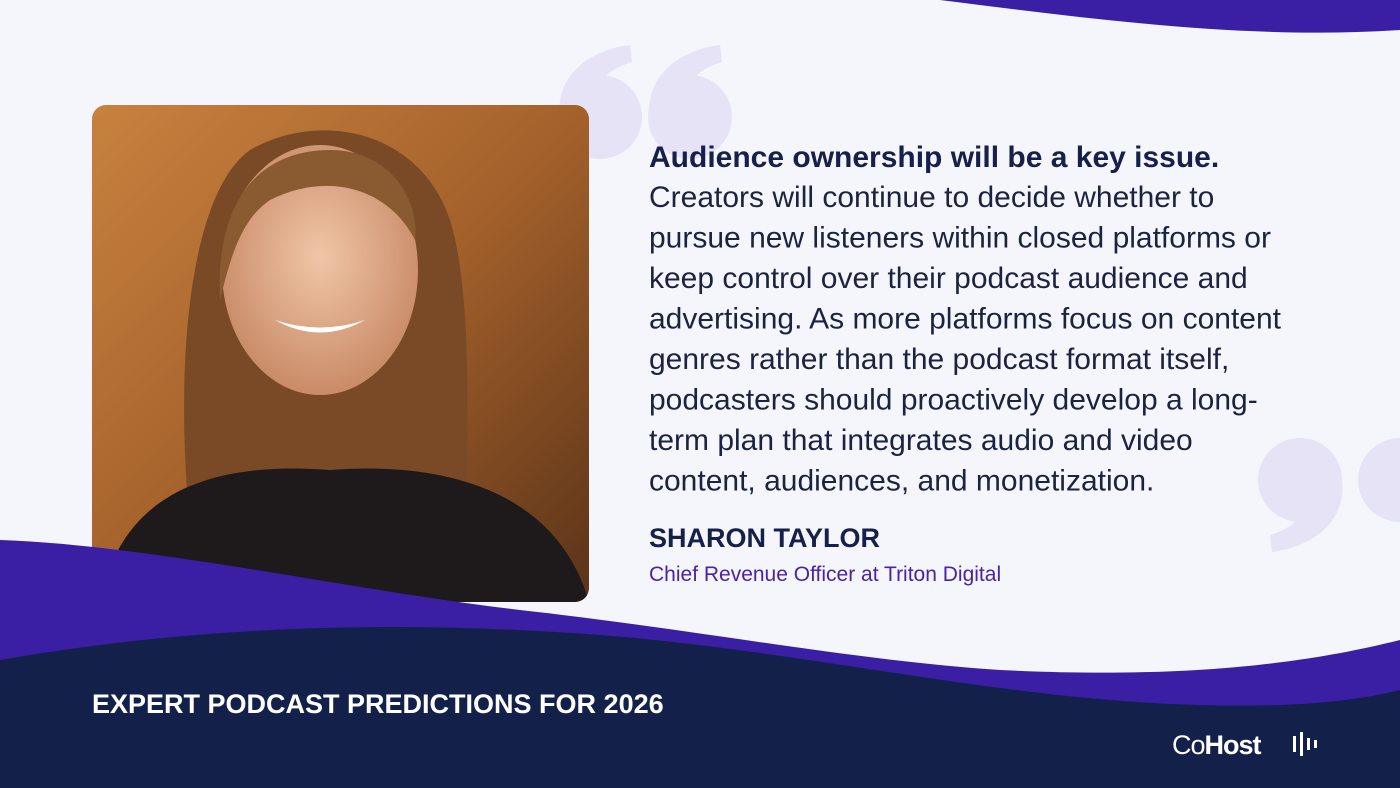 The image size is (1400, 788). What do you see at coordinates (1233, 745) in the screenshot?
I see `logo-bold: Host` at bounding box center [1233, 745].